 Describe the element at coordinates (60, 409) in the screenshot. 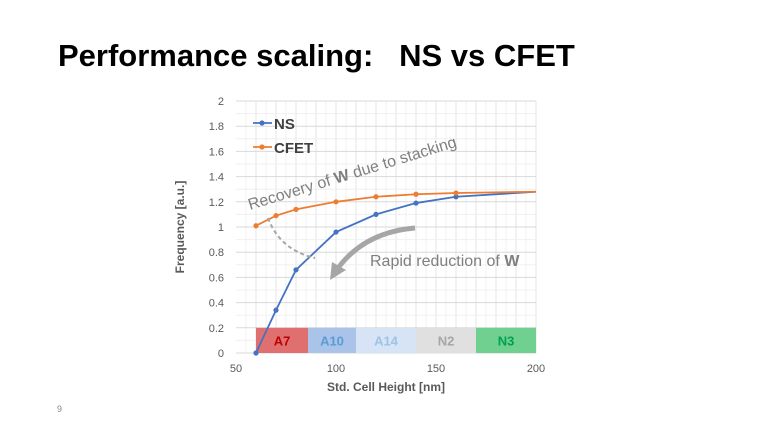

I see `page-number: 9` at that location.